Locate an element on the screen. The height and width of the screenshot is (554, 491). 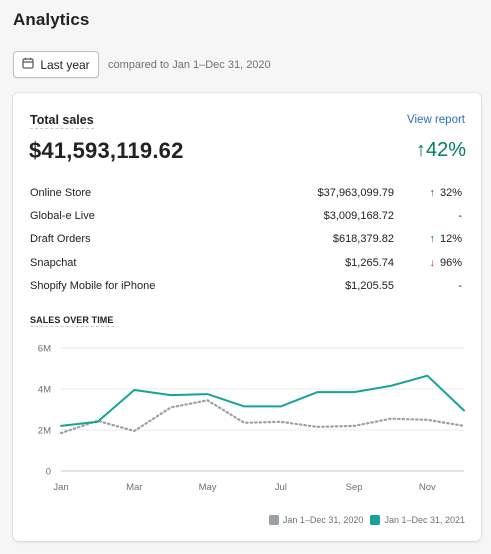
series-line-2020 is located at coordinates (262, 417).